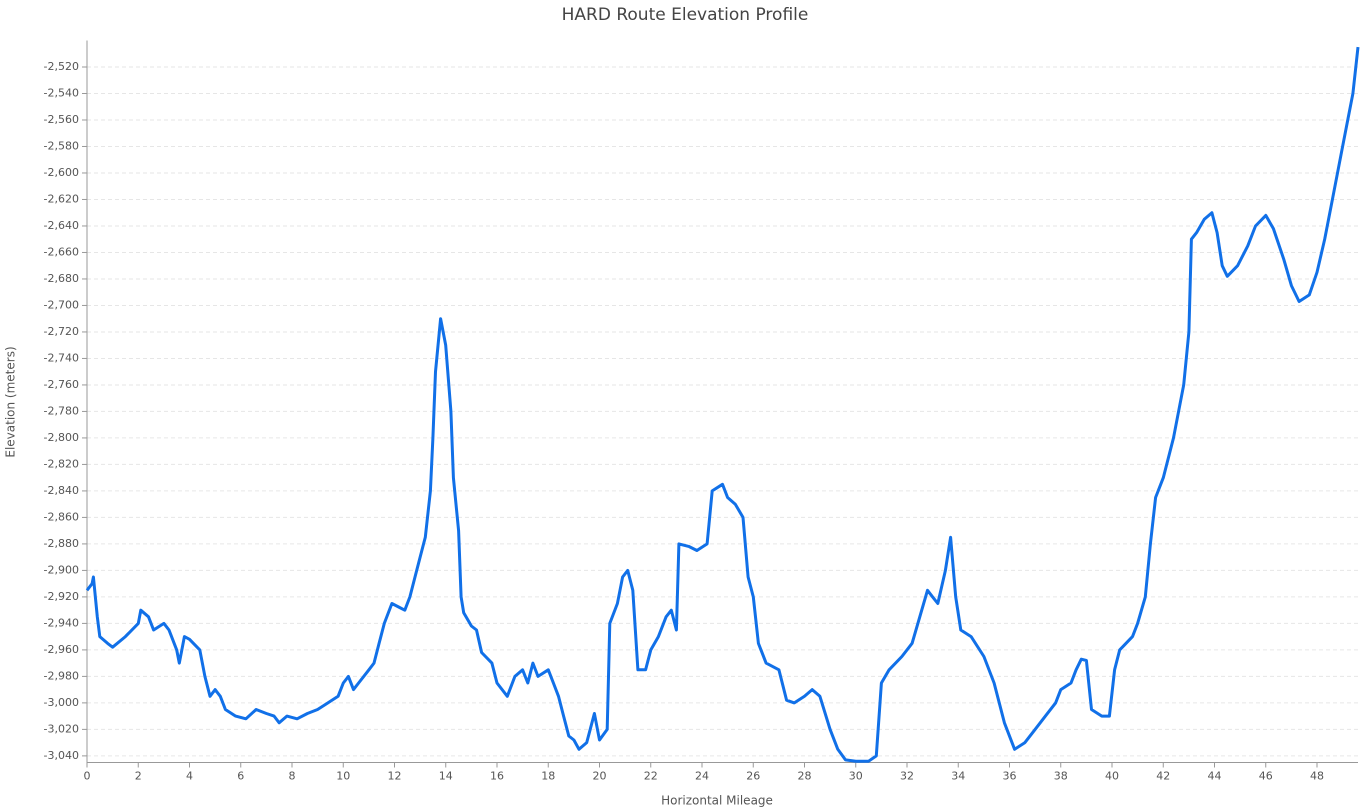 The height and width of the screenshot is (809, 1370). Describe the element at coordinates (497, 776) in the screenshot. I see `x-tick-label: 16` at that location.